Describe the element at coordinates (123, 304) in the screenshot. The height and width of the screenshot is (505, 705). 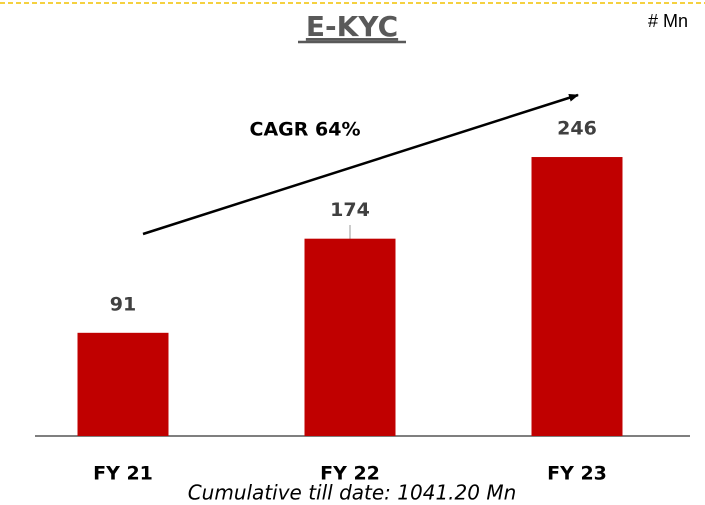
I see `value-label: 91` at that location.